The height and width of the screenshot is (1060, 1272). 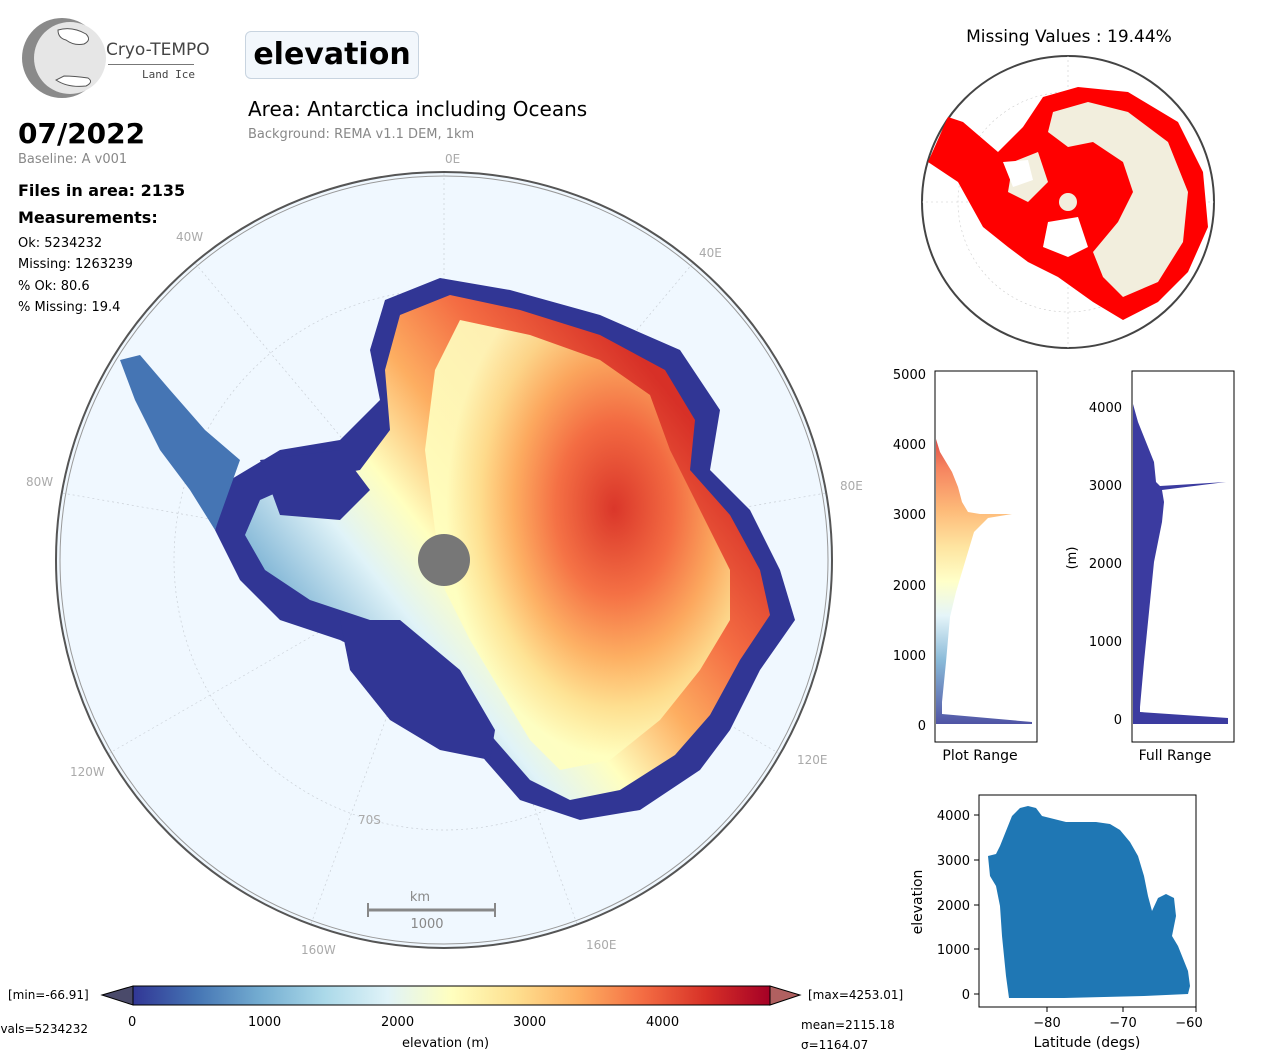 What do you see at coordinates (577, 545) in the screenshot?
I see `ice-sheet-interior` at bounding box center [577, 545].